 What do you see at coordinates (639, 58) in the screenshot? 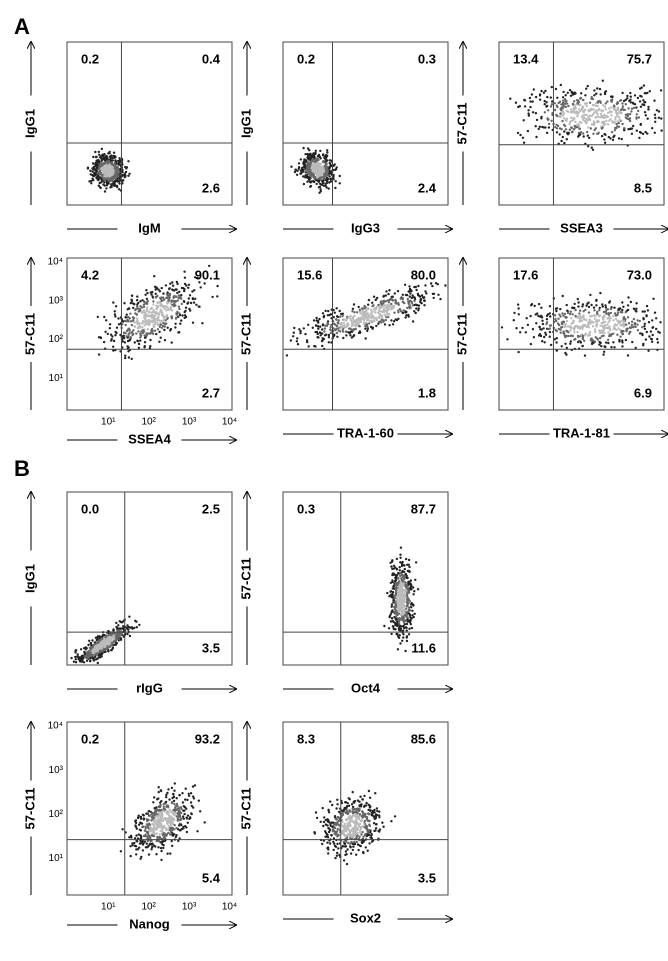
I see `quadrant-percent: 75.7` at bounding box center [639, 58].